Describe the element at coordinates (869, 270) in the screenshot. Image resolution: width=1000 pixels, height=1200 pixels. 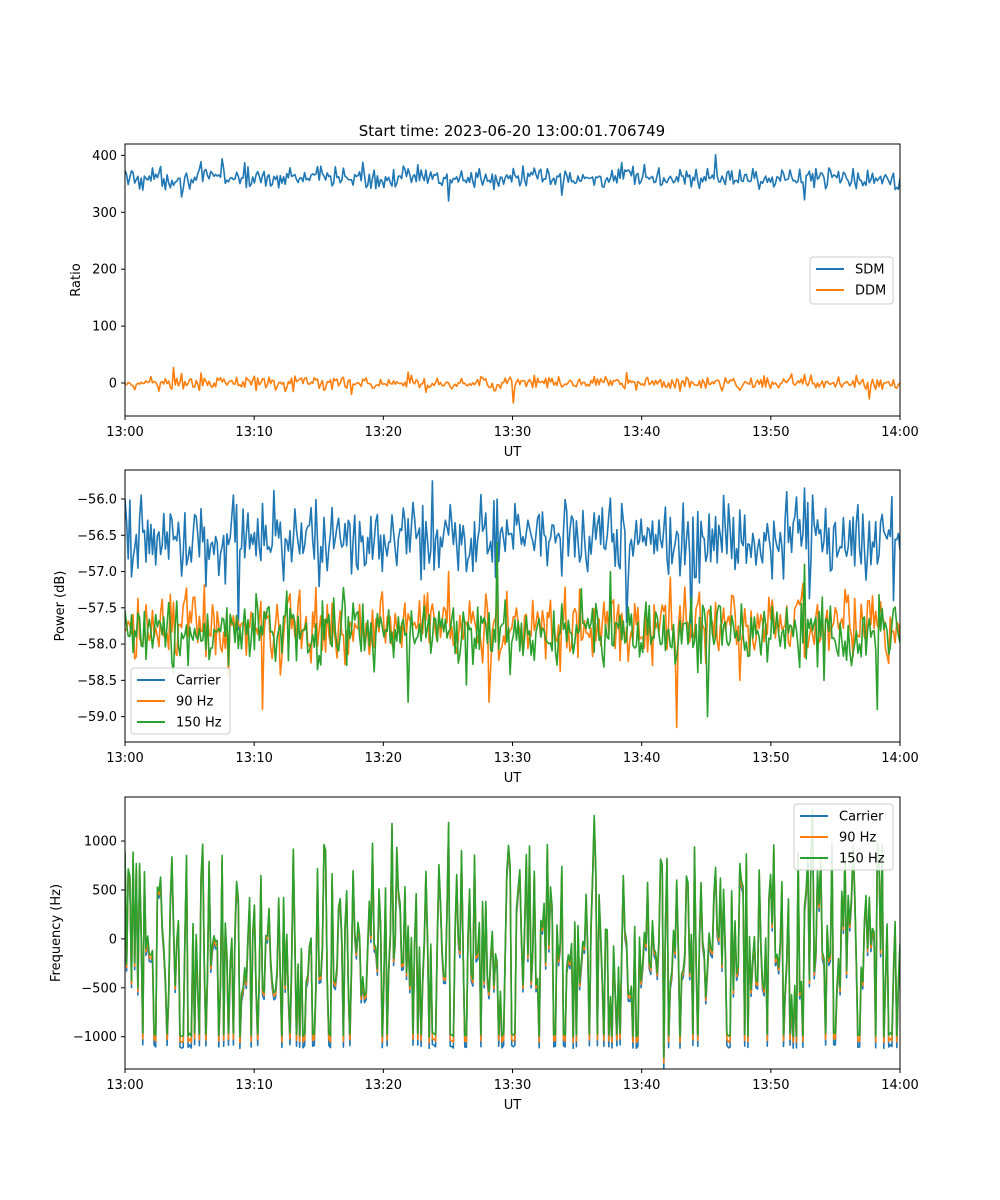
I see `legend-label-sdm: SDM` at that location.